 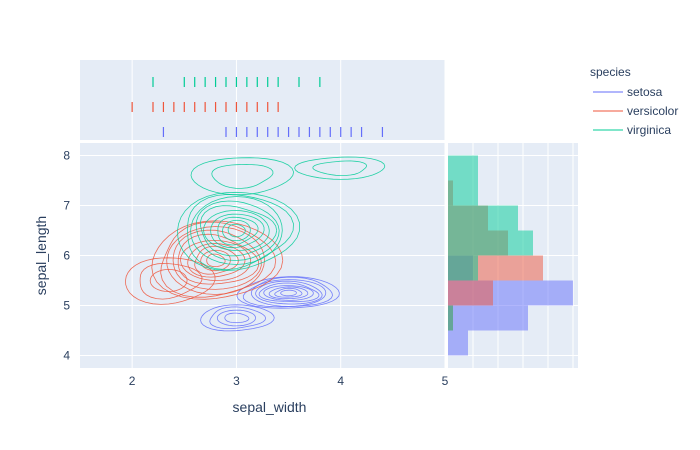 What do you see at coordinates (66, 156) in the screenshot?
I see `y-tick-label: 8` at bounding box center [66, 156].